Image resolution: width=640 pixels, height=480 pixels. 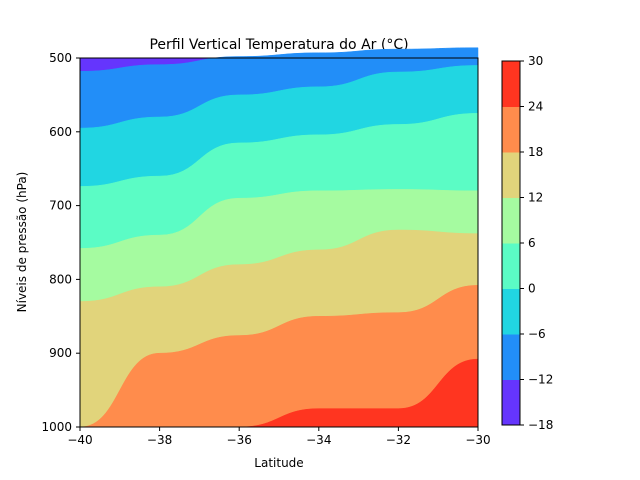 I want to click on y-tick-label: 500, so click(x=60, y=58).